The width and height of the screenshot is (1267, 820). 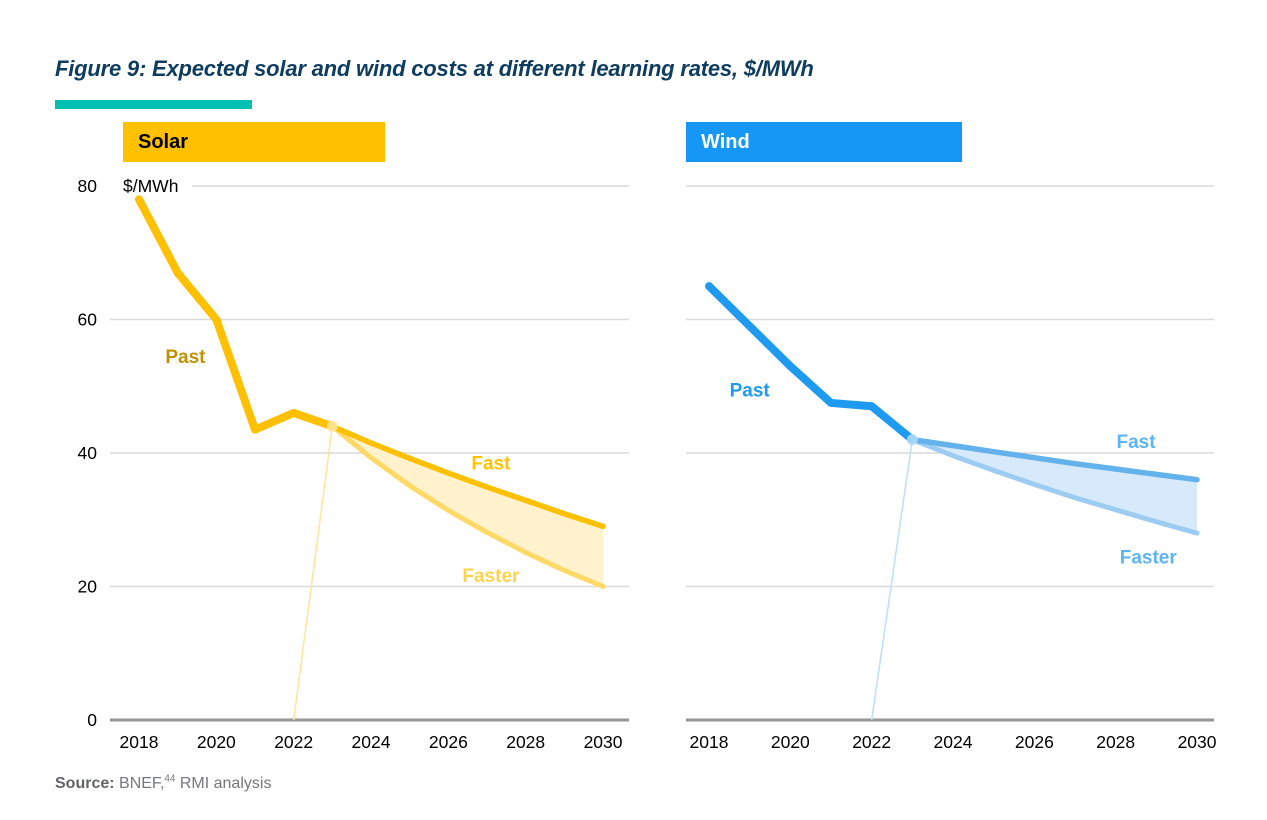 What do you see at coordinates (163, 141) in the screenshot?
I see `solar-legend-label: Solar` at bounding box center [163, 141].